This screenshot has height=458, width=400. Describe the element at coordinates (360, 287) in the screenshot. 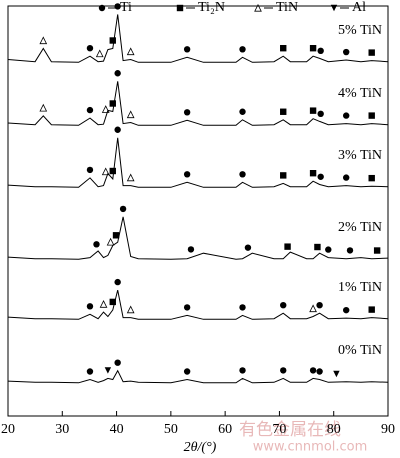

I see `pattern-label: 1% TiN` at that location.